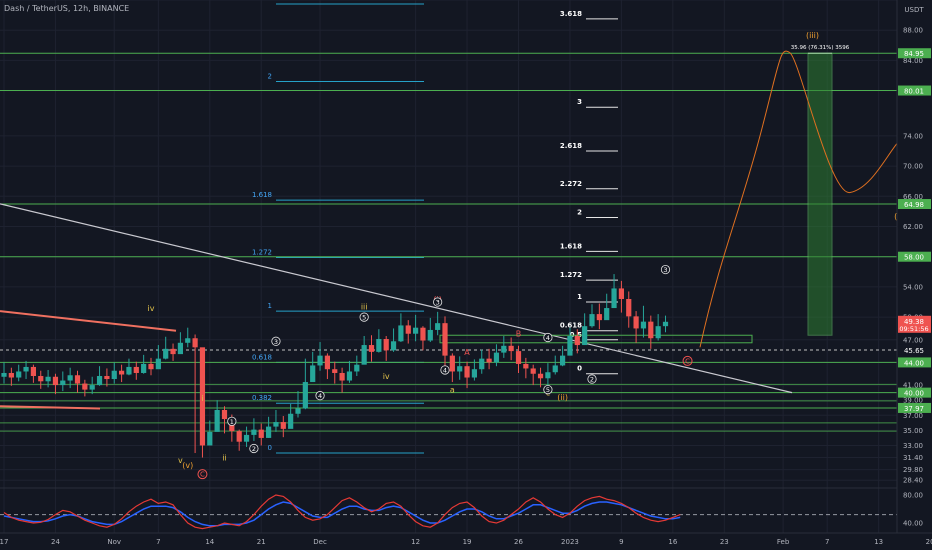  Describe the element at coordinates (914, 351) in the screenshot. I see `level-tag-text: 45.65` at that location.